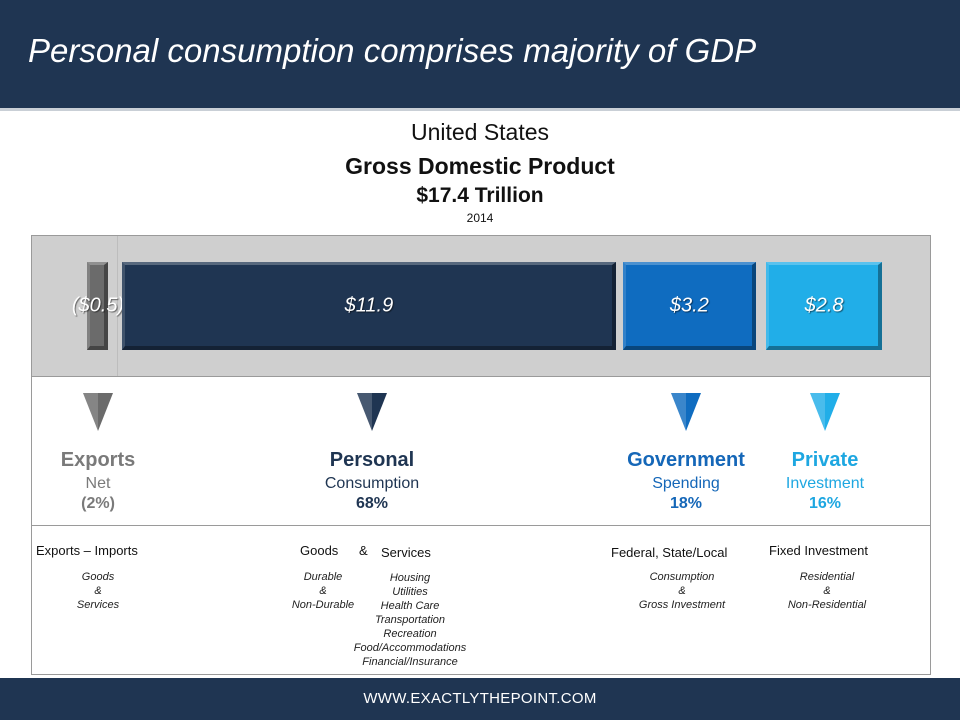 This screenshot has height=720, width=960. I want to click on bar-label-personal: $11.9, so click(369, 305).